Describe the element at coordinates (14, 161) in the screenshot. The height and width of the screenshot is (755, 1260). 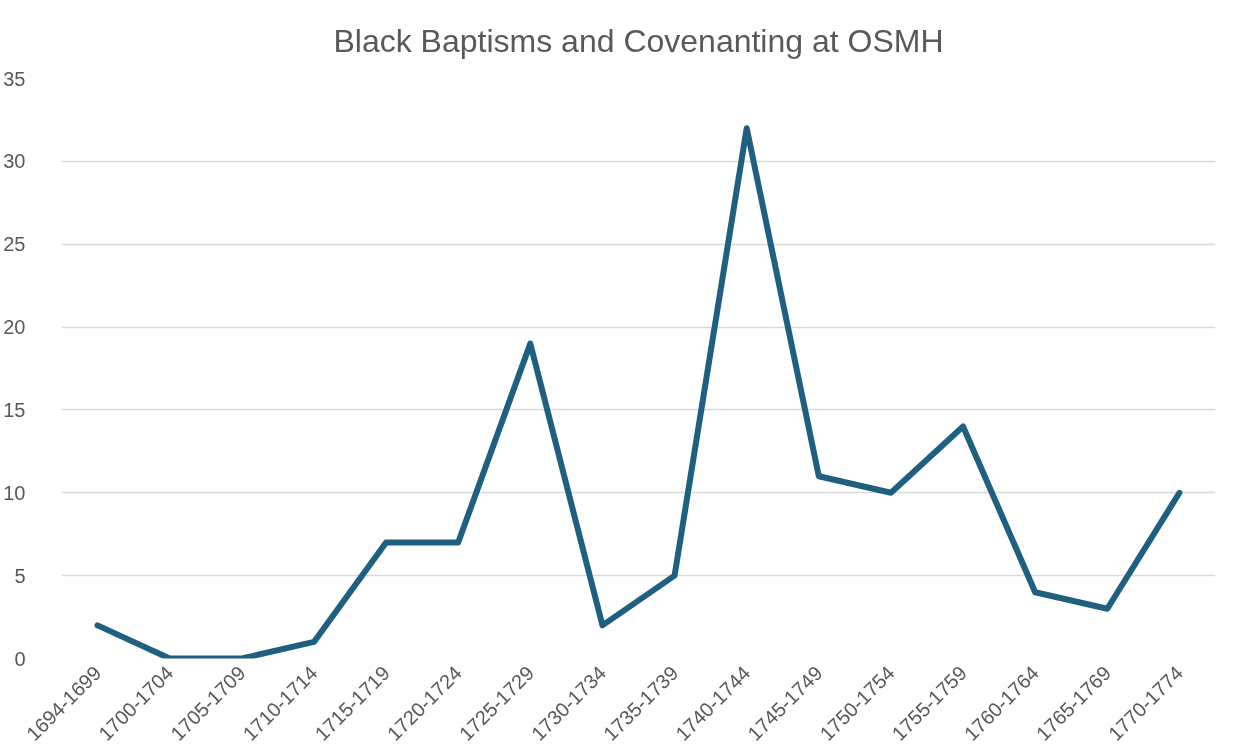
I see `y-tick-label: 30` at that location.